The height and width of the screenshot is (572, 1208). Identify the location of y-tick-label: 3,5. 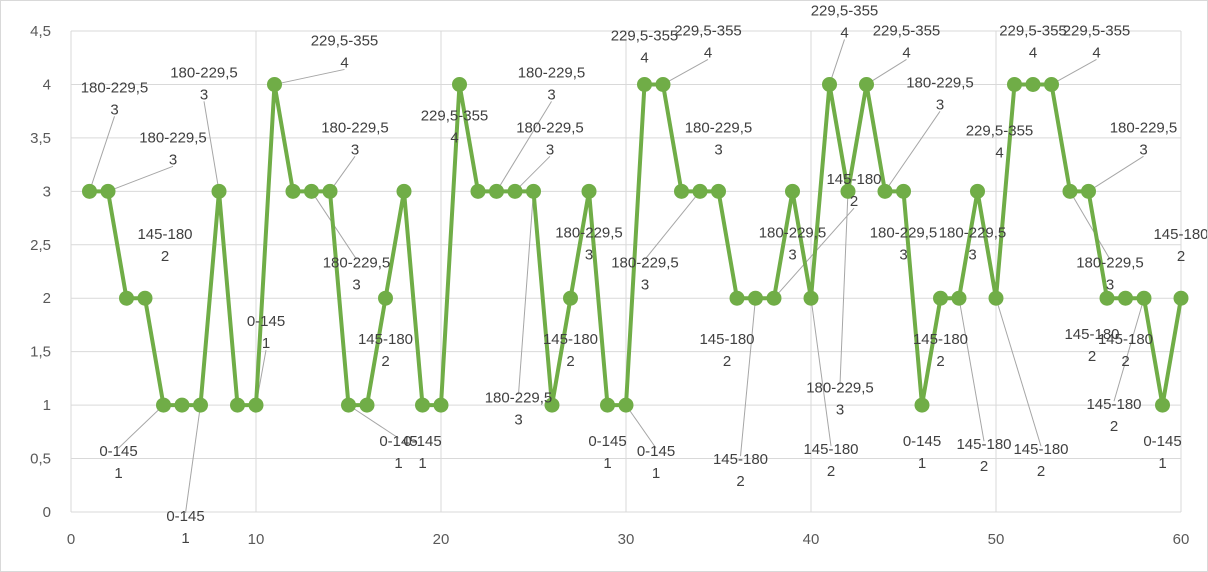
(40, 138).